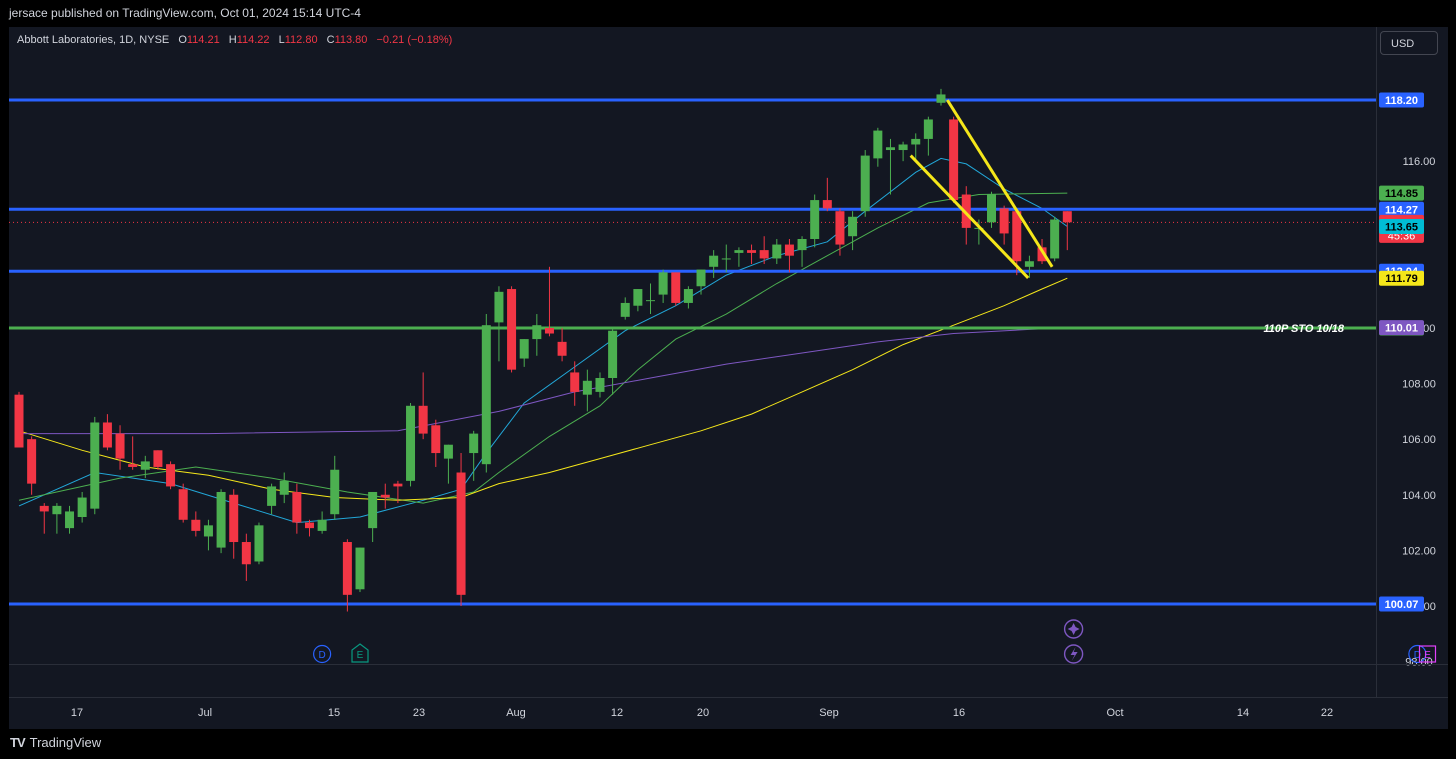 This screenshot has height=759, width=1456. I want to click on price-tag-label: 110.01, so click(1401, 329).